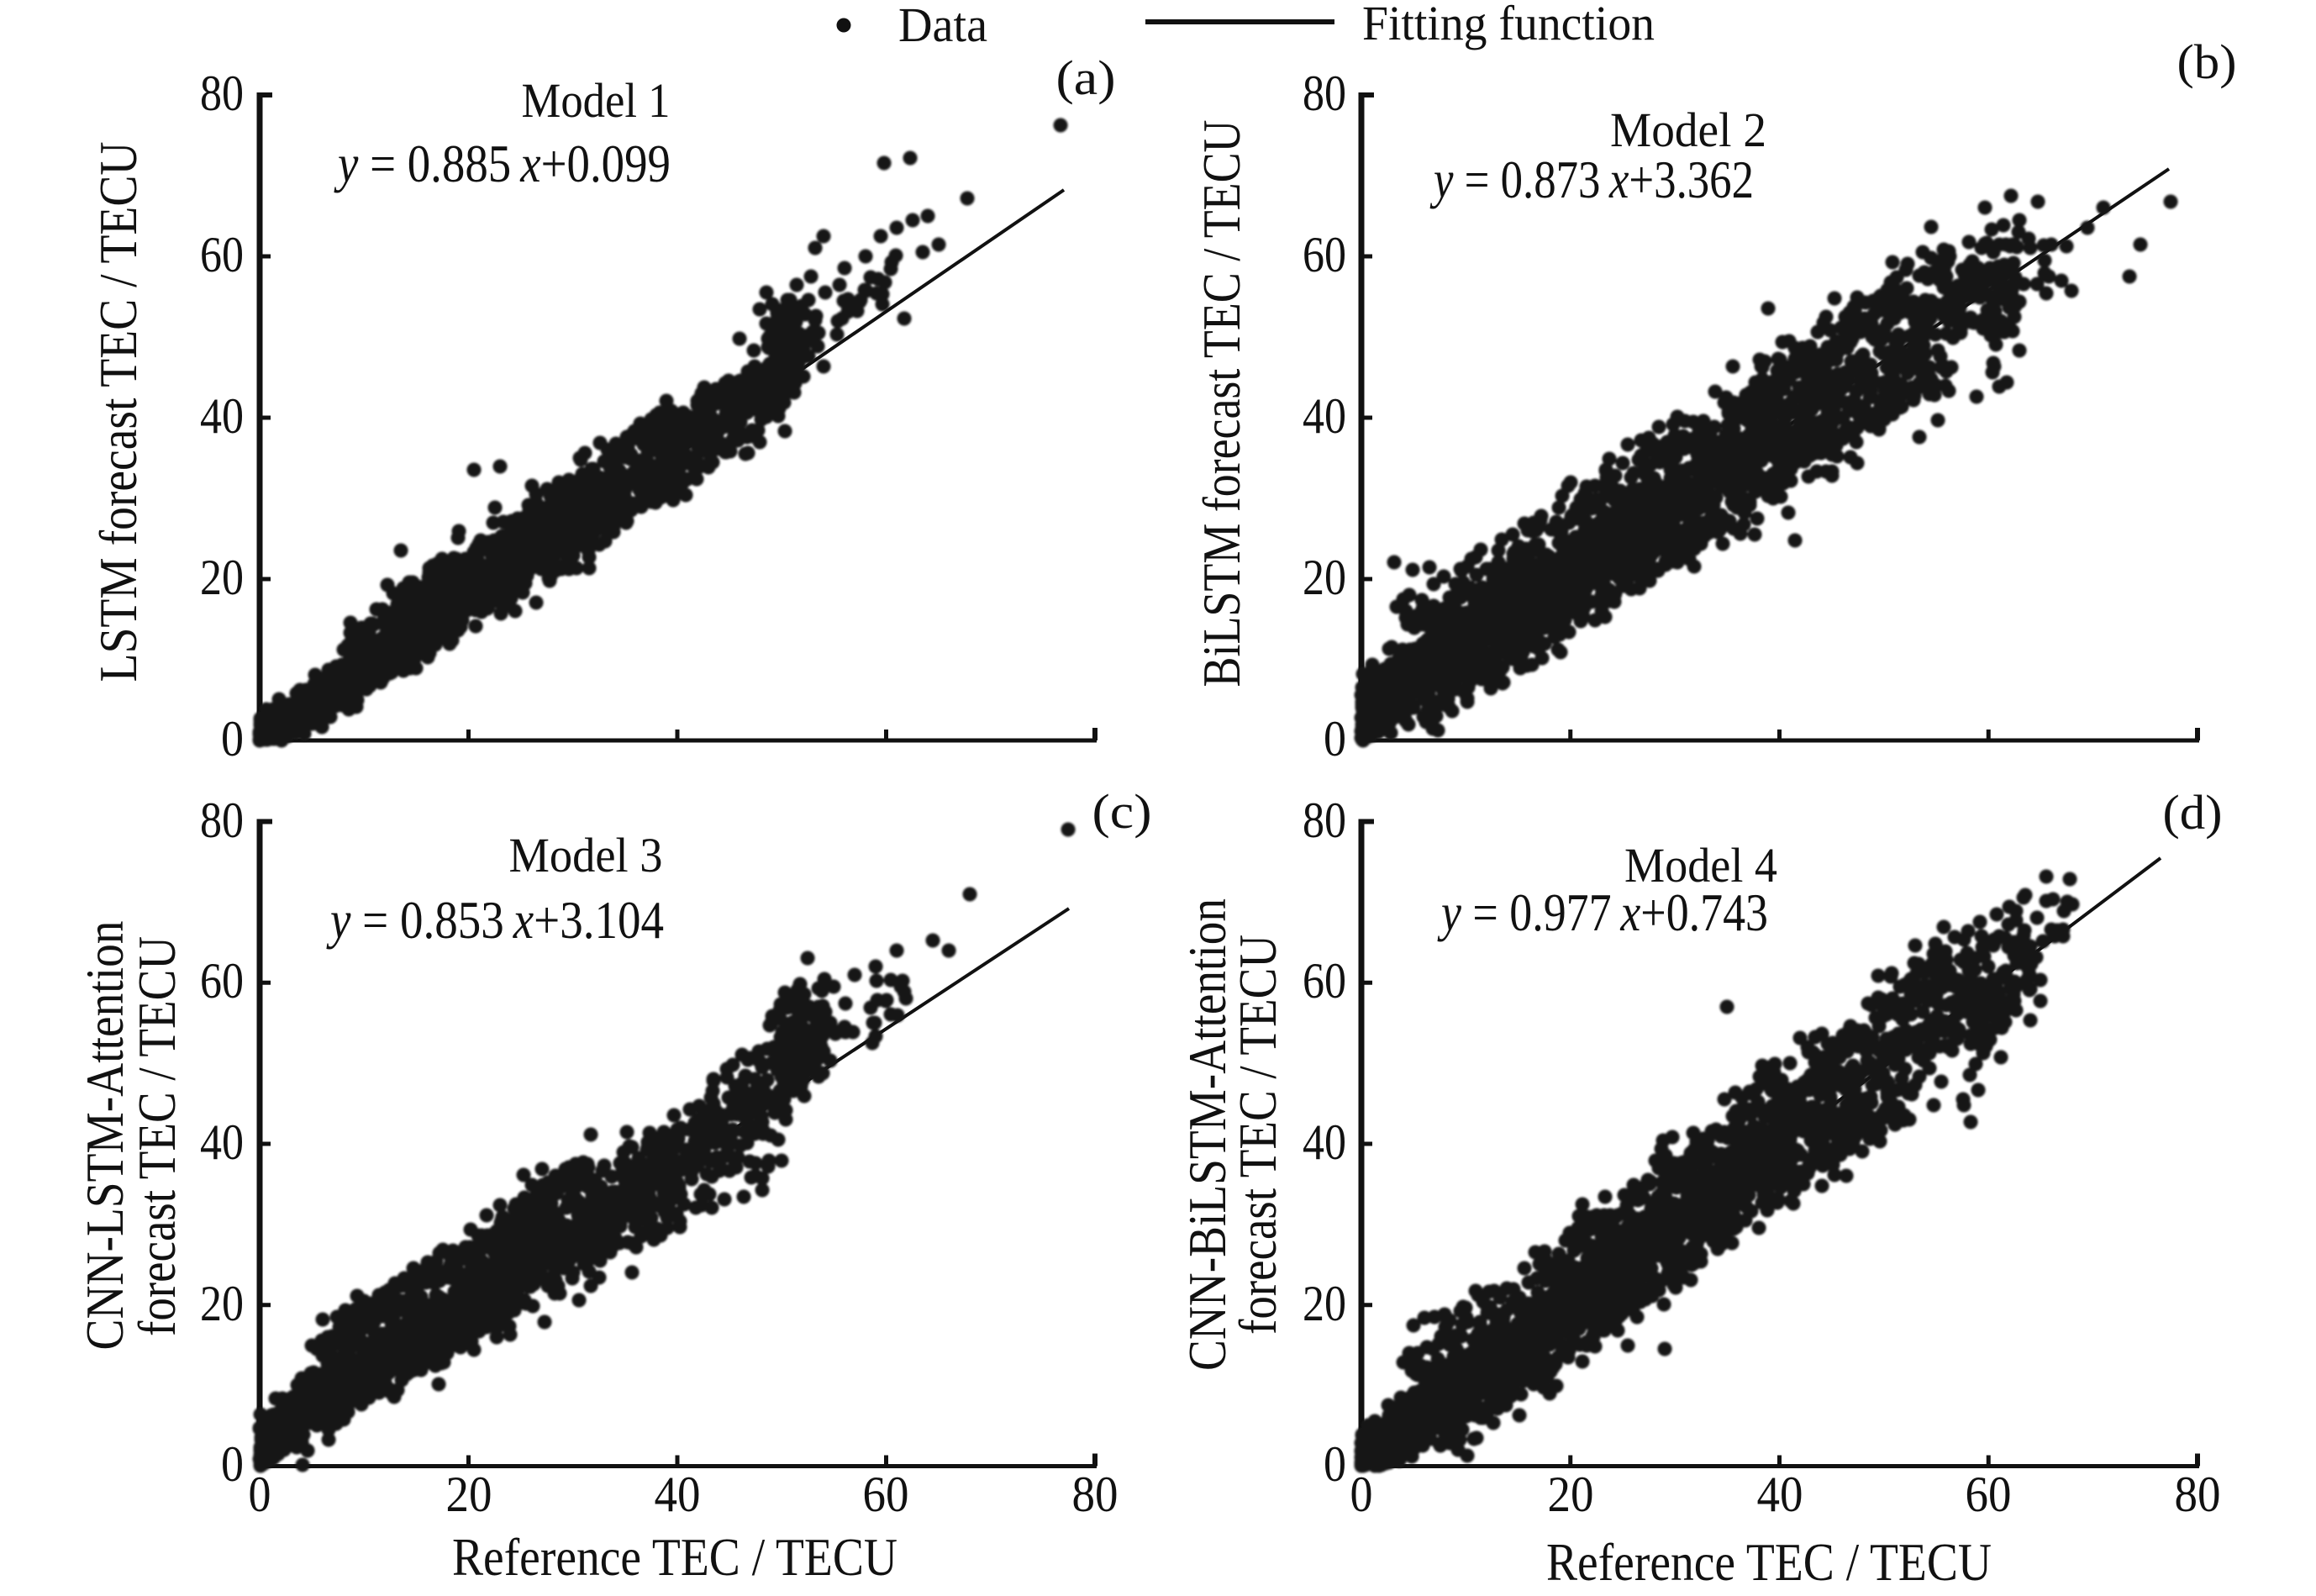  I want to click on svg-text: Fitting function, so click(1508, 25).